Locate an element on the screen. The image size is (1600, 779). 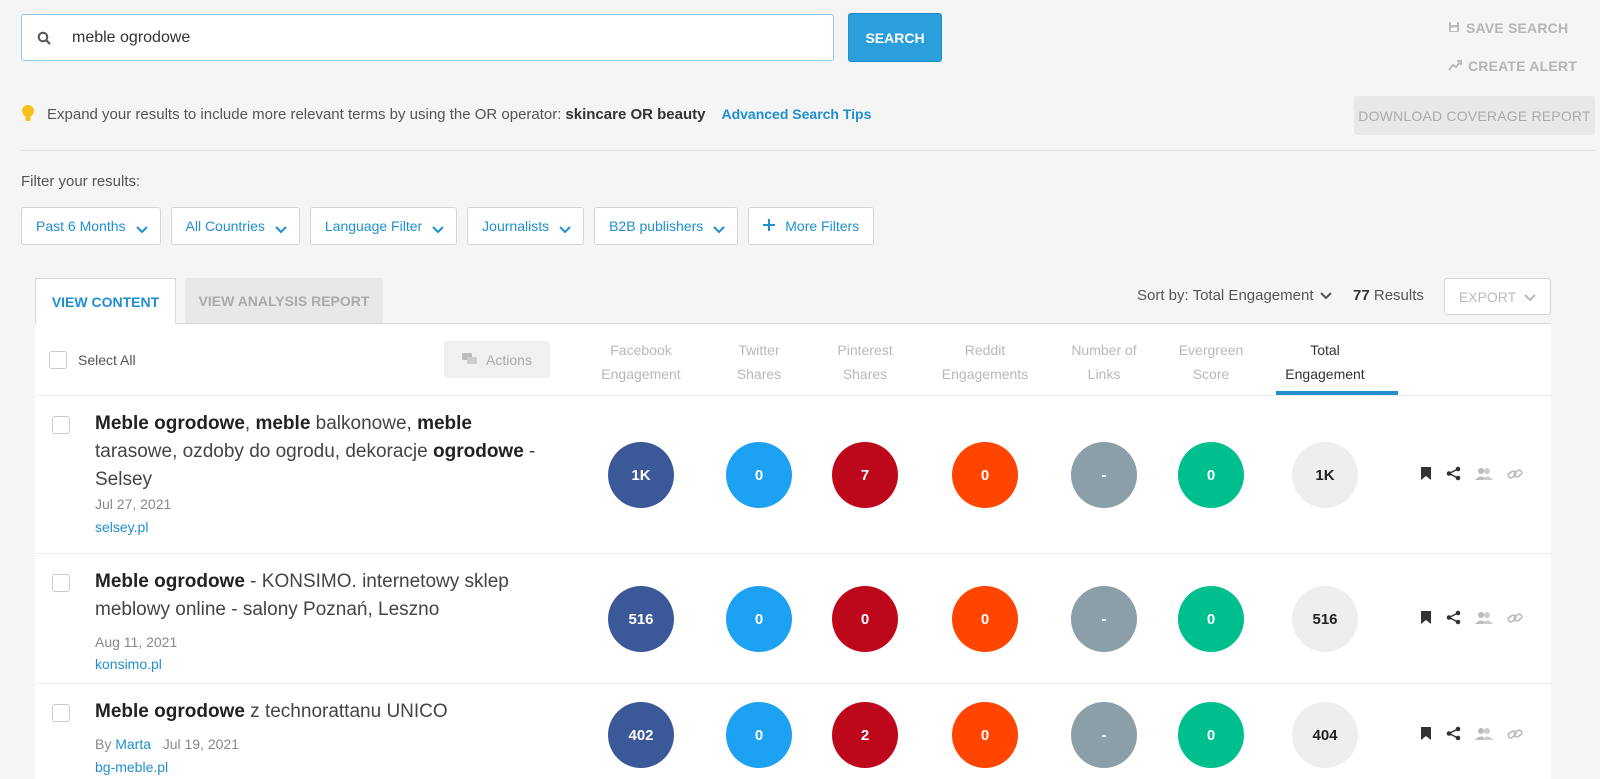
column-header-line2: Shares is located at coordinates (759, 374).